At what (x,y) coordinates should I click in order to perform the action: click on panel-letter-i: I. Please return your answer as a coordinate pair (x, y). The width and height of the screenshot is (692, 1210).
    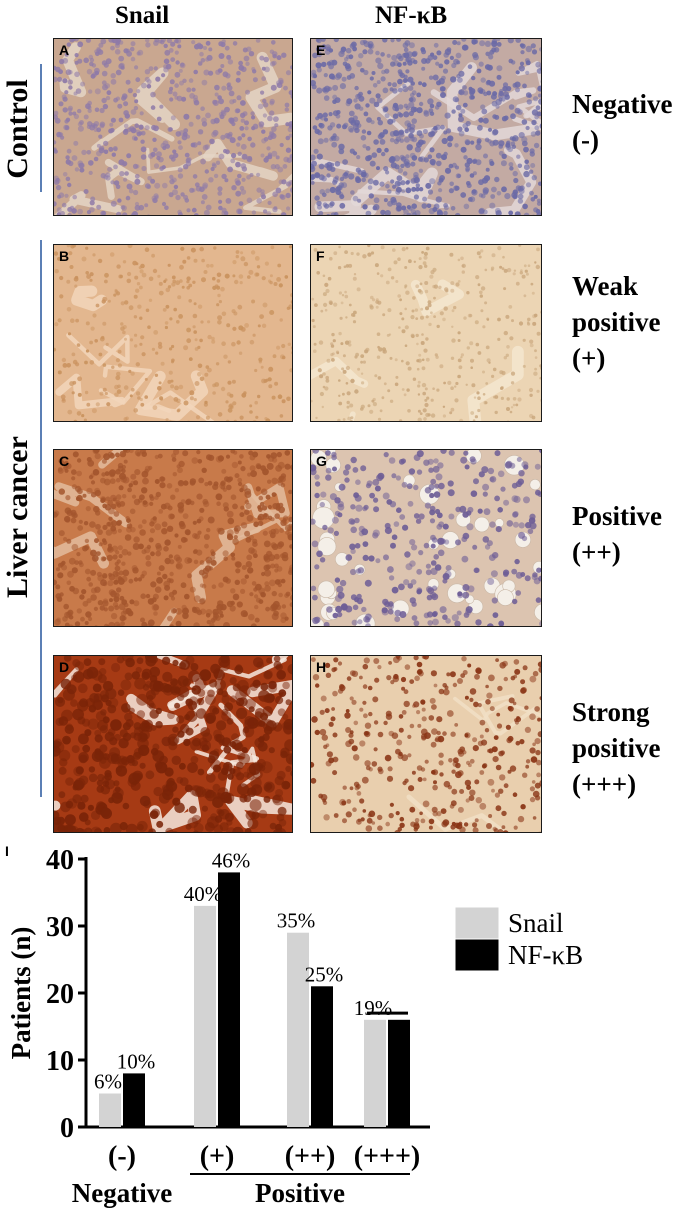
    Looking at the image, I should click on (7, 851).